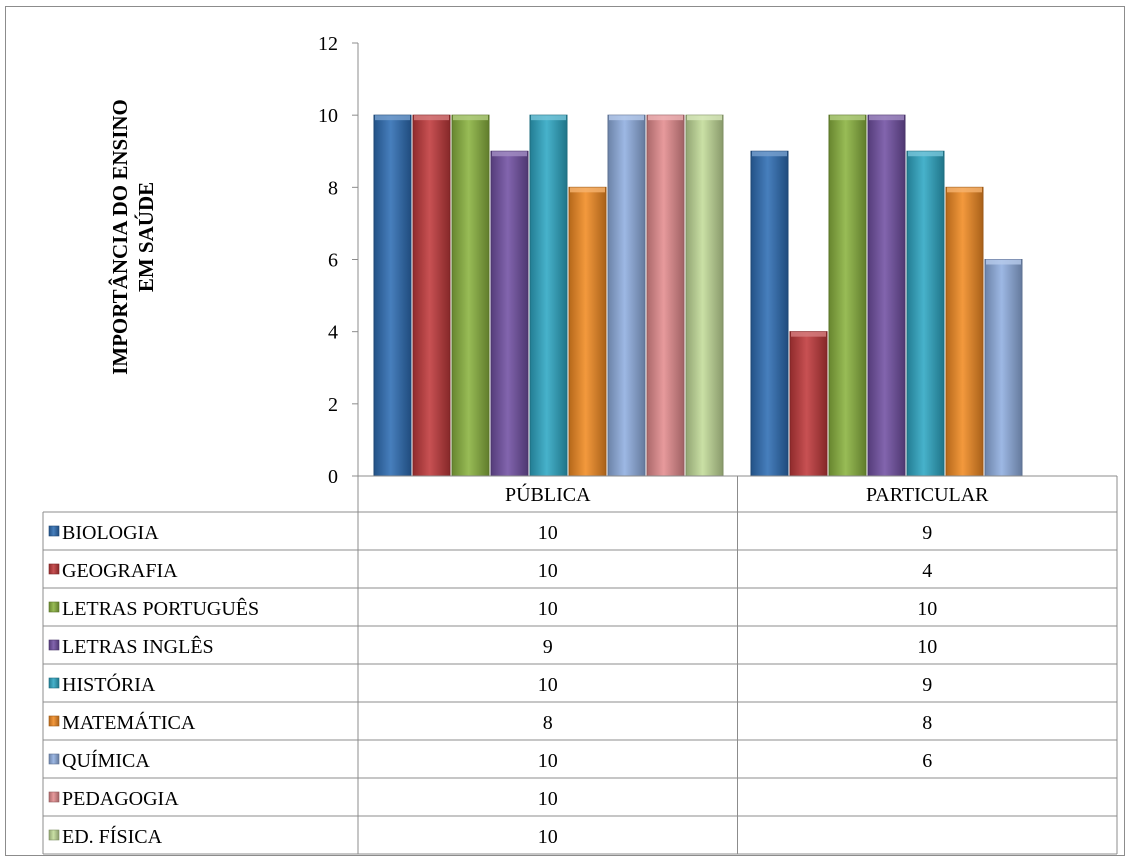 This screenshot has width=1130, height=865. Describe the element at coordinates (109, 684) in the screenshot. I see `legend-series-name: HISTÓRIA` at that location.